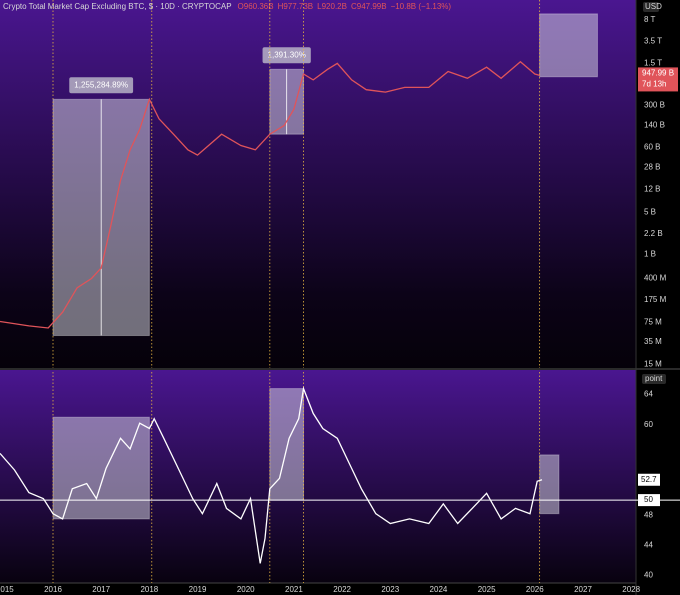 The width and height of the screenshot is (680, 595). What do you see at coordinates (332, 6) in the screenshot?
I see `ohlc-value: L920.2B` at bounding box center [332, 6].